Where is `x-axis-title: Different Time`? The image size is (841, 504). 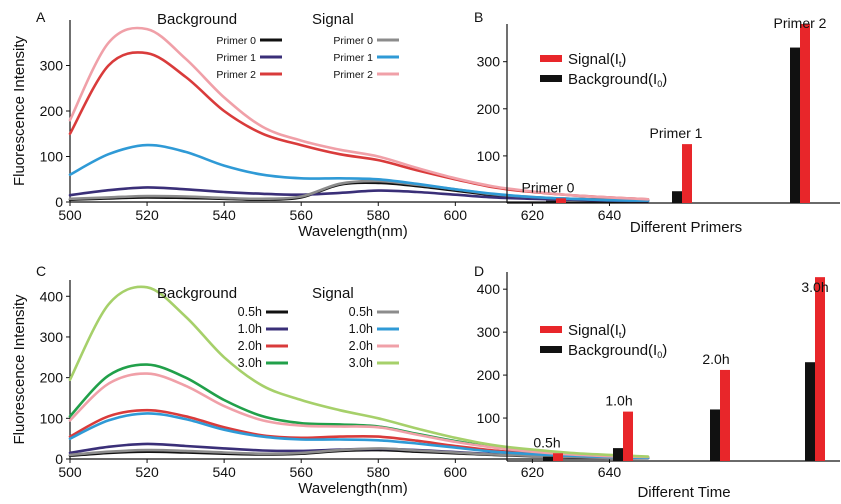 x-axis-title: Different Time is located at coordinates (683, 492).